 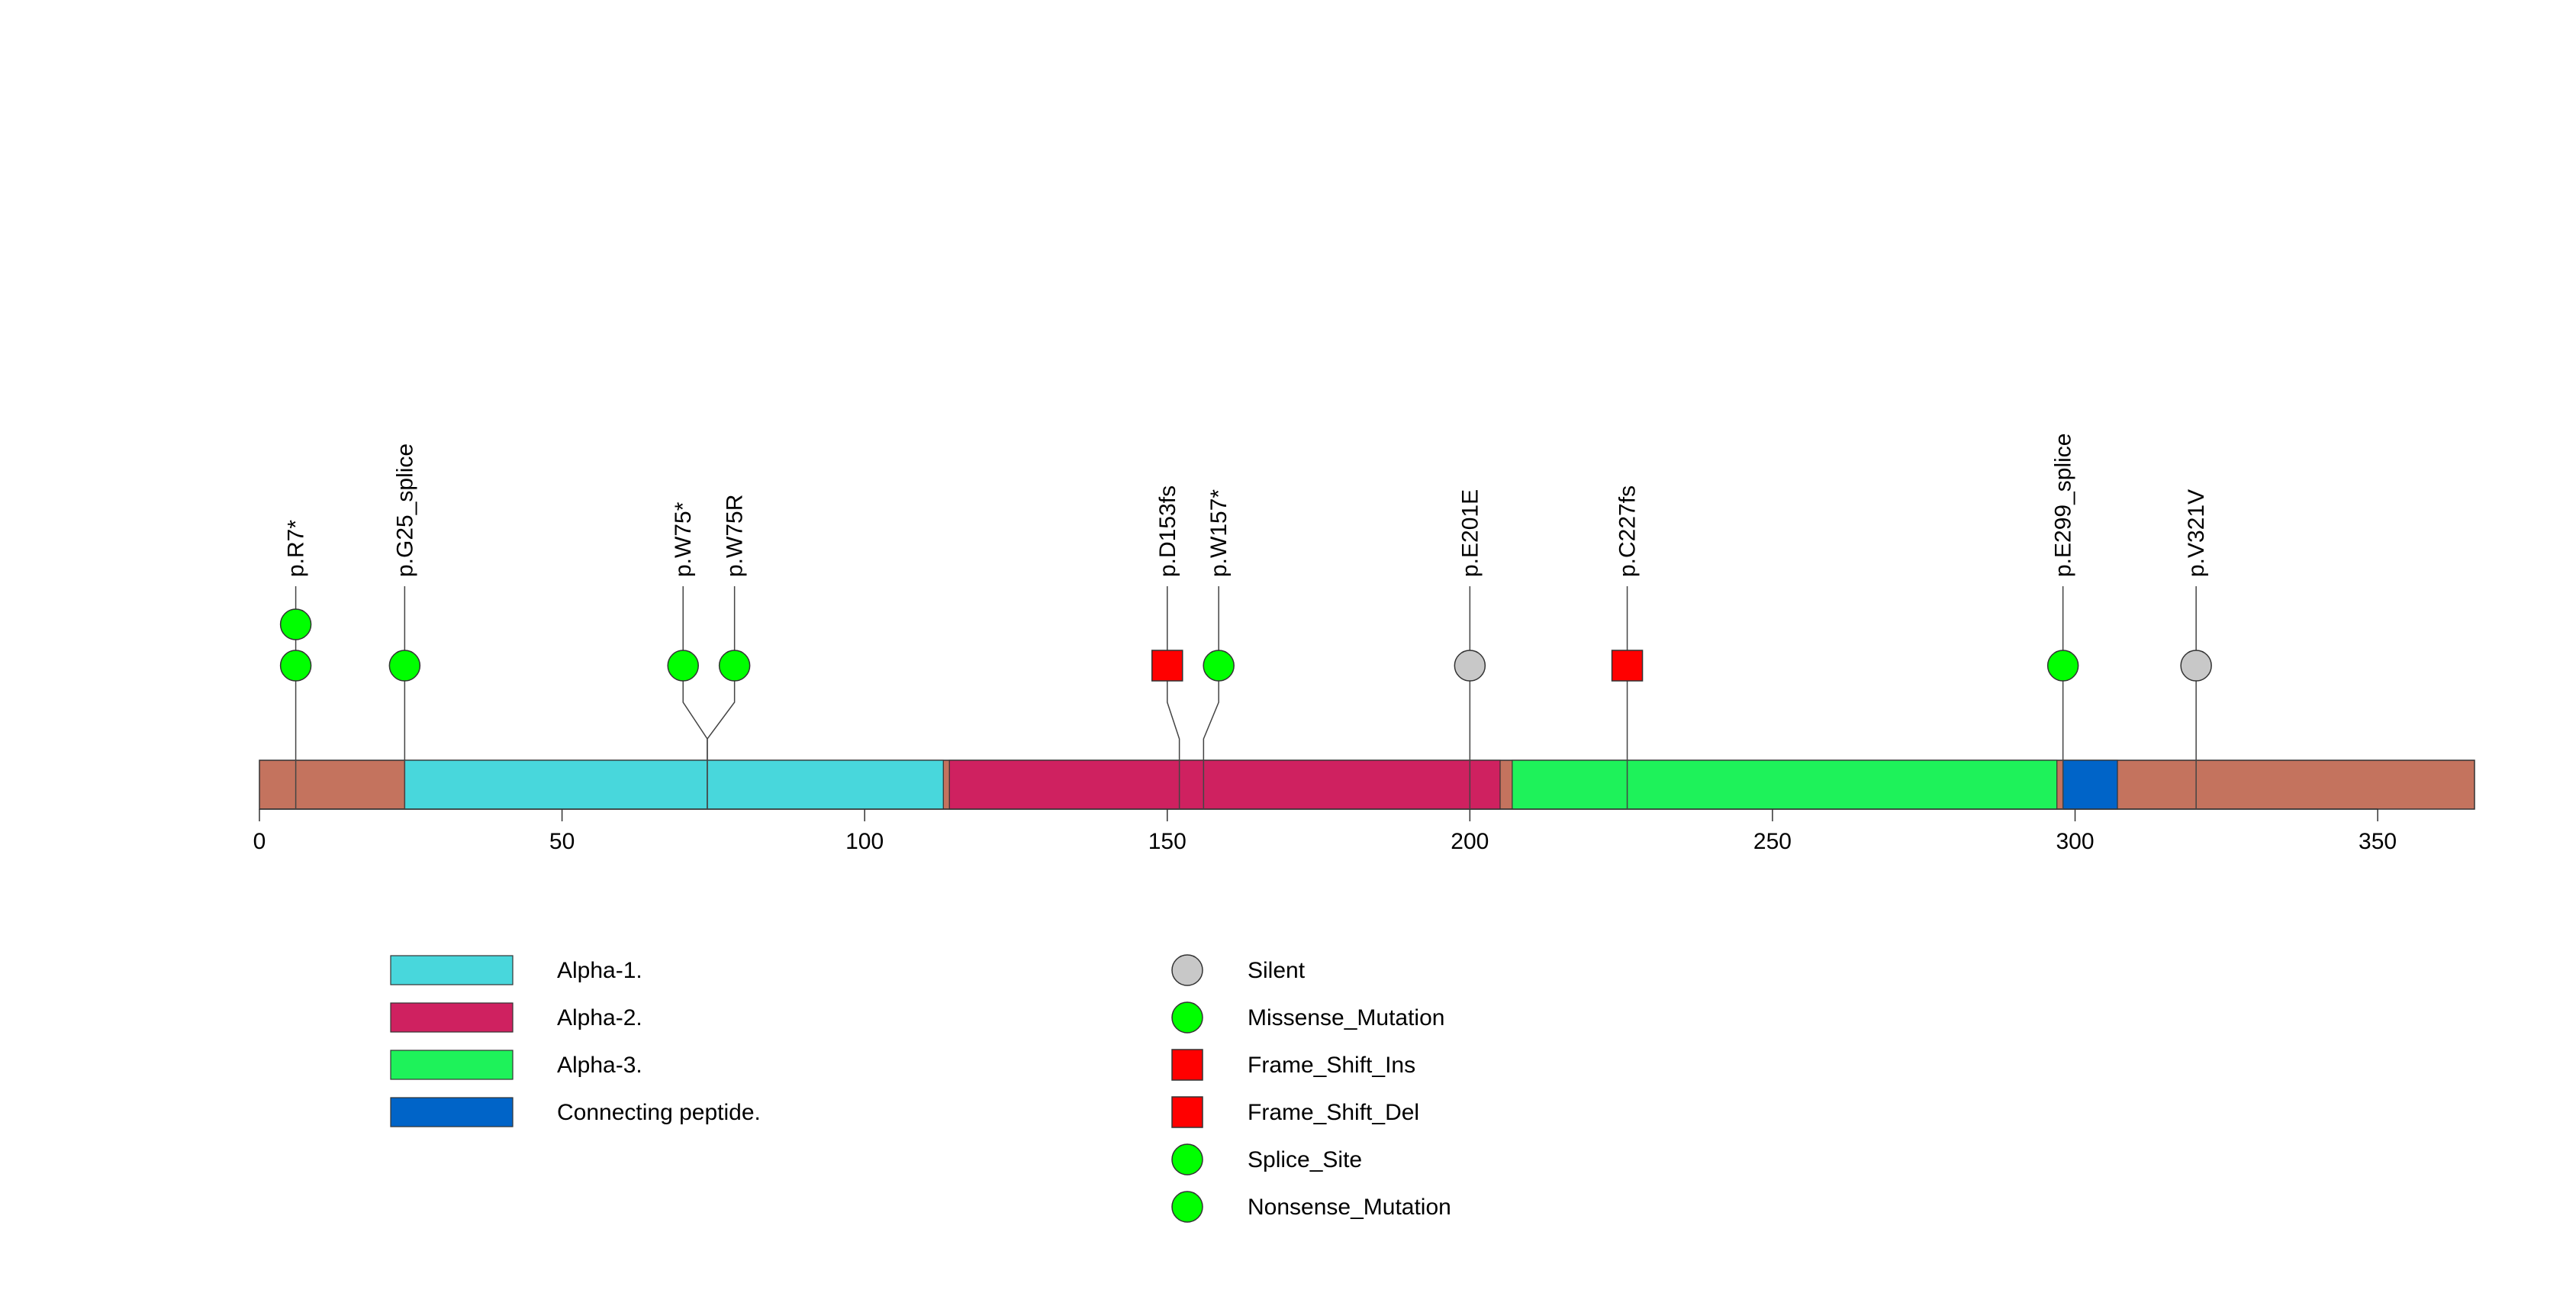 I want to click on stem-p-w157, so click(x=1211, y=697).